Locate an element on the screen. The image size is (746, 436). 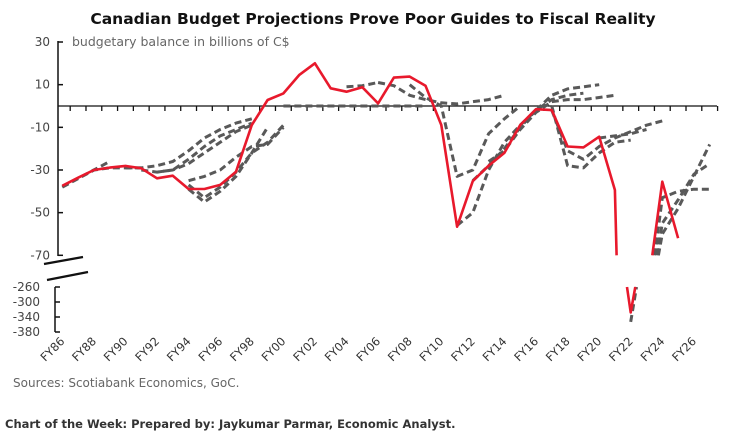
y-tick-label: -380 is located at coordinates (26, 332).